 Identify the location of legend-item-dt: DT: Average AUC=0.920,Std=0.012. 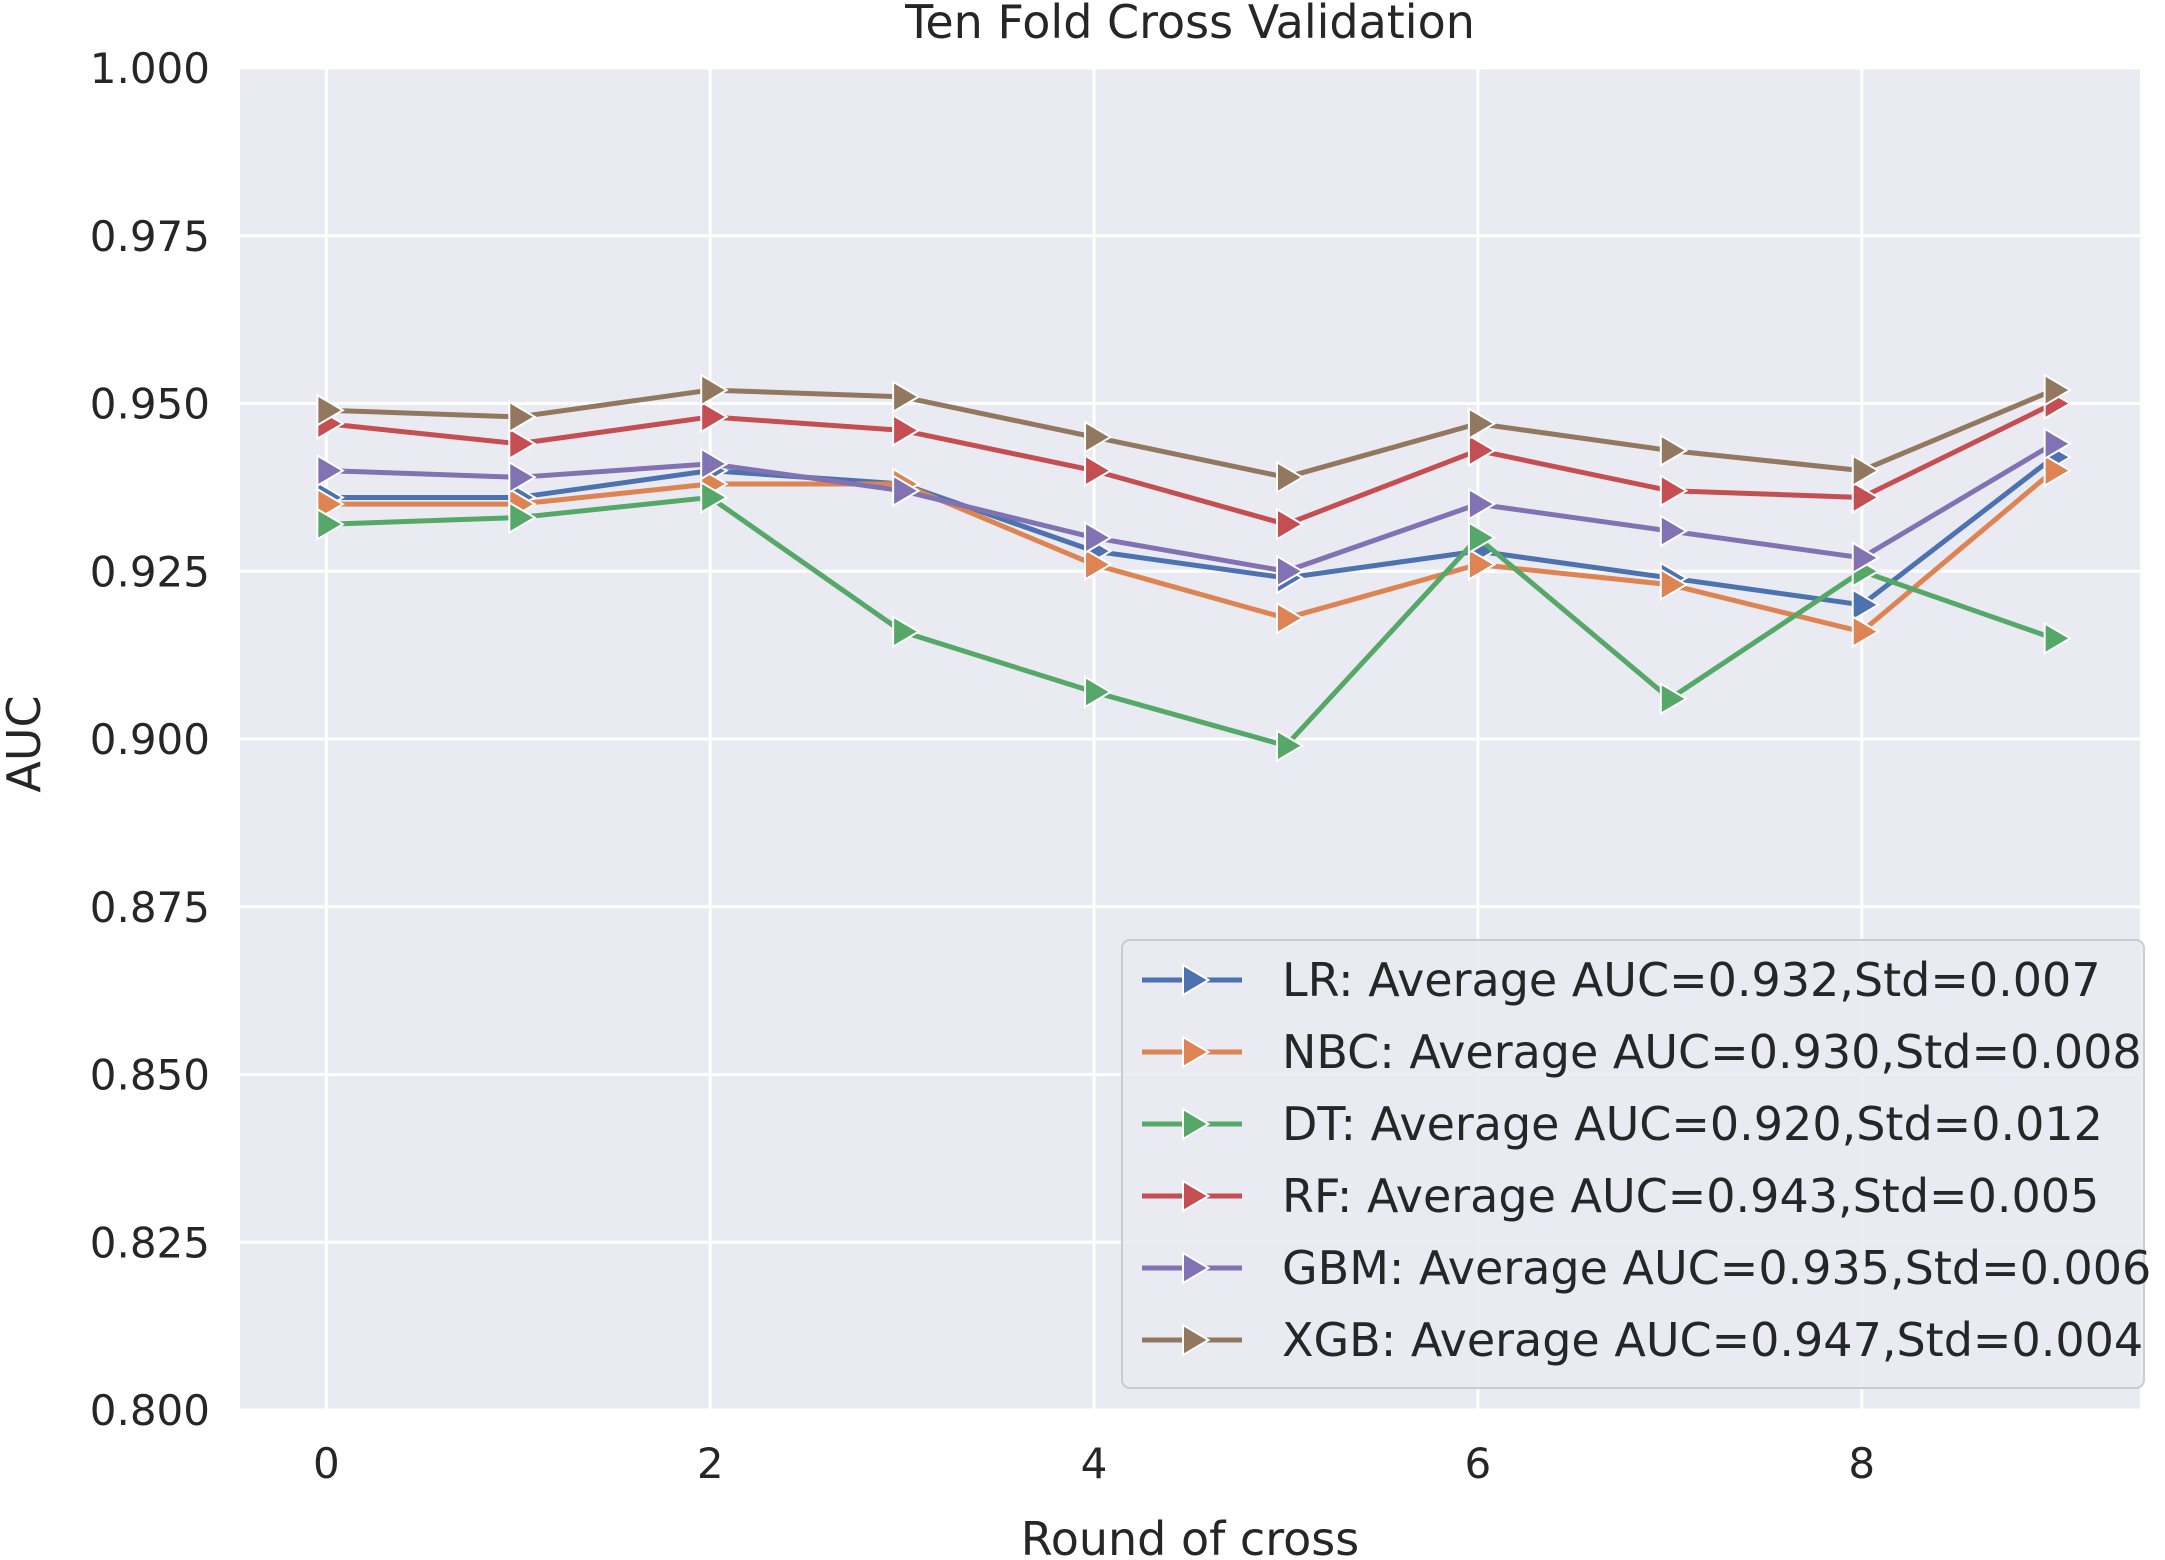
(1622, 1124).